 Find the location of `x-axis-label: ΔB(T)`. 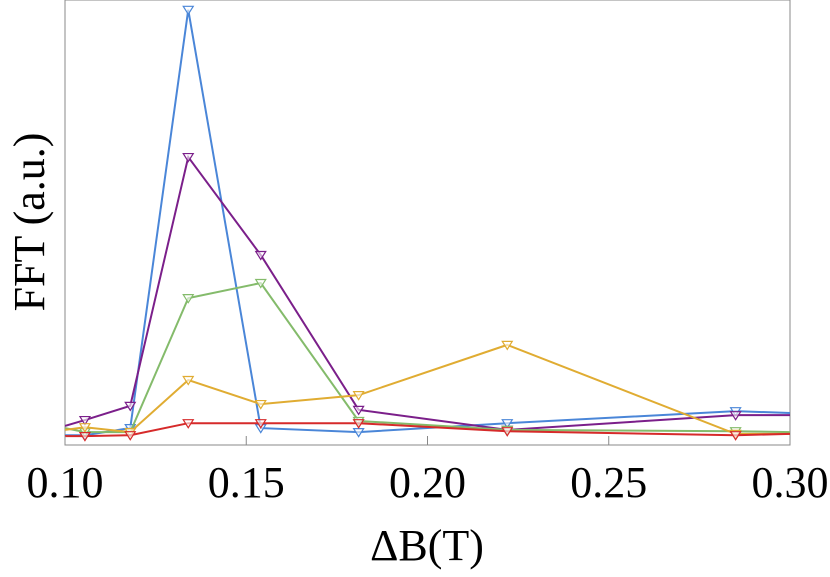

x-axis-label: ΔB(T) is located at coordinates (427, 545).